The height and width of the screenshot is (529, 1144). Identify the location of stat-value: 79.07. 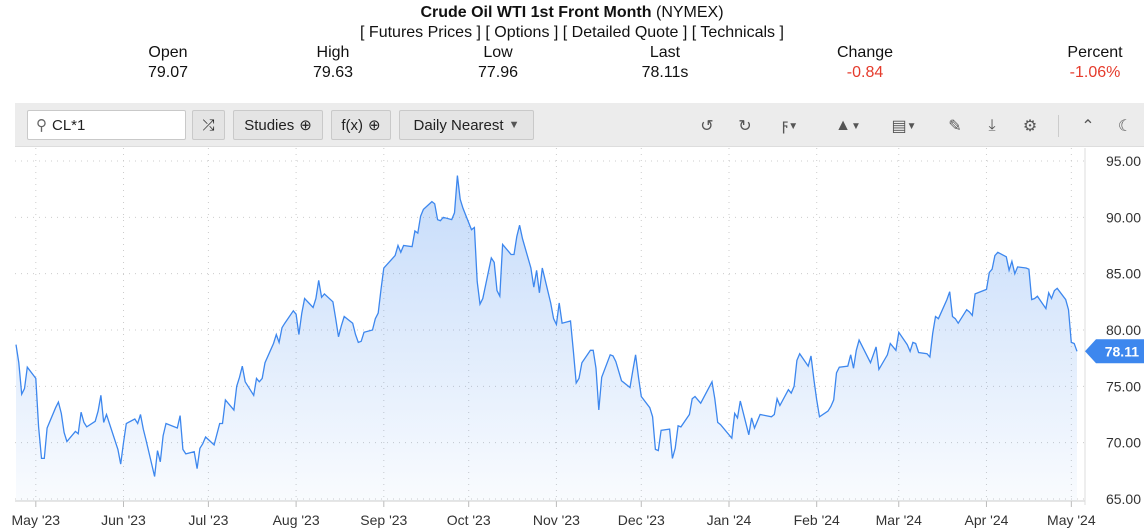
(168, 72).